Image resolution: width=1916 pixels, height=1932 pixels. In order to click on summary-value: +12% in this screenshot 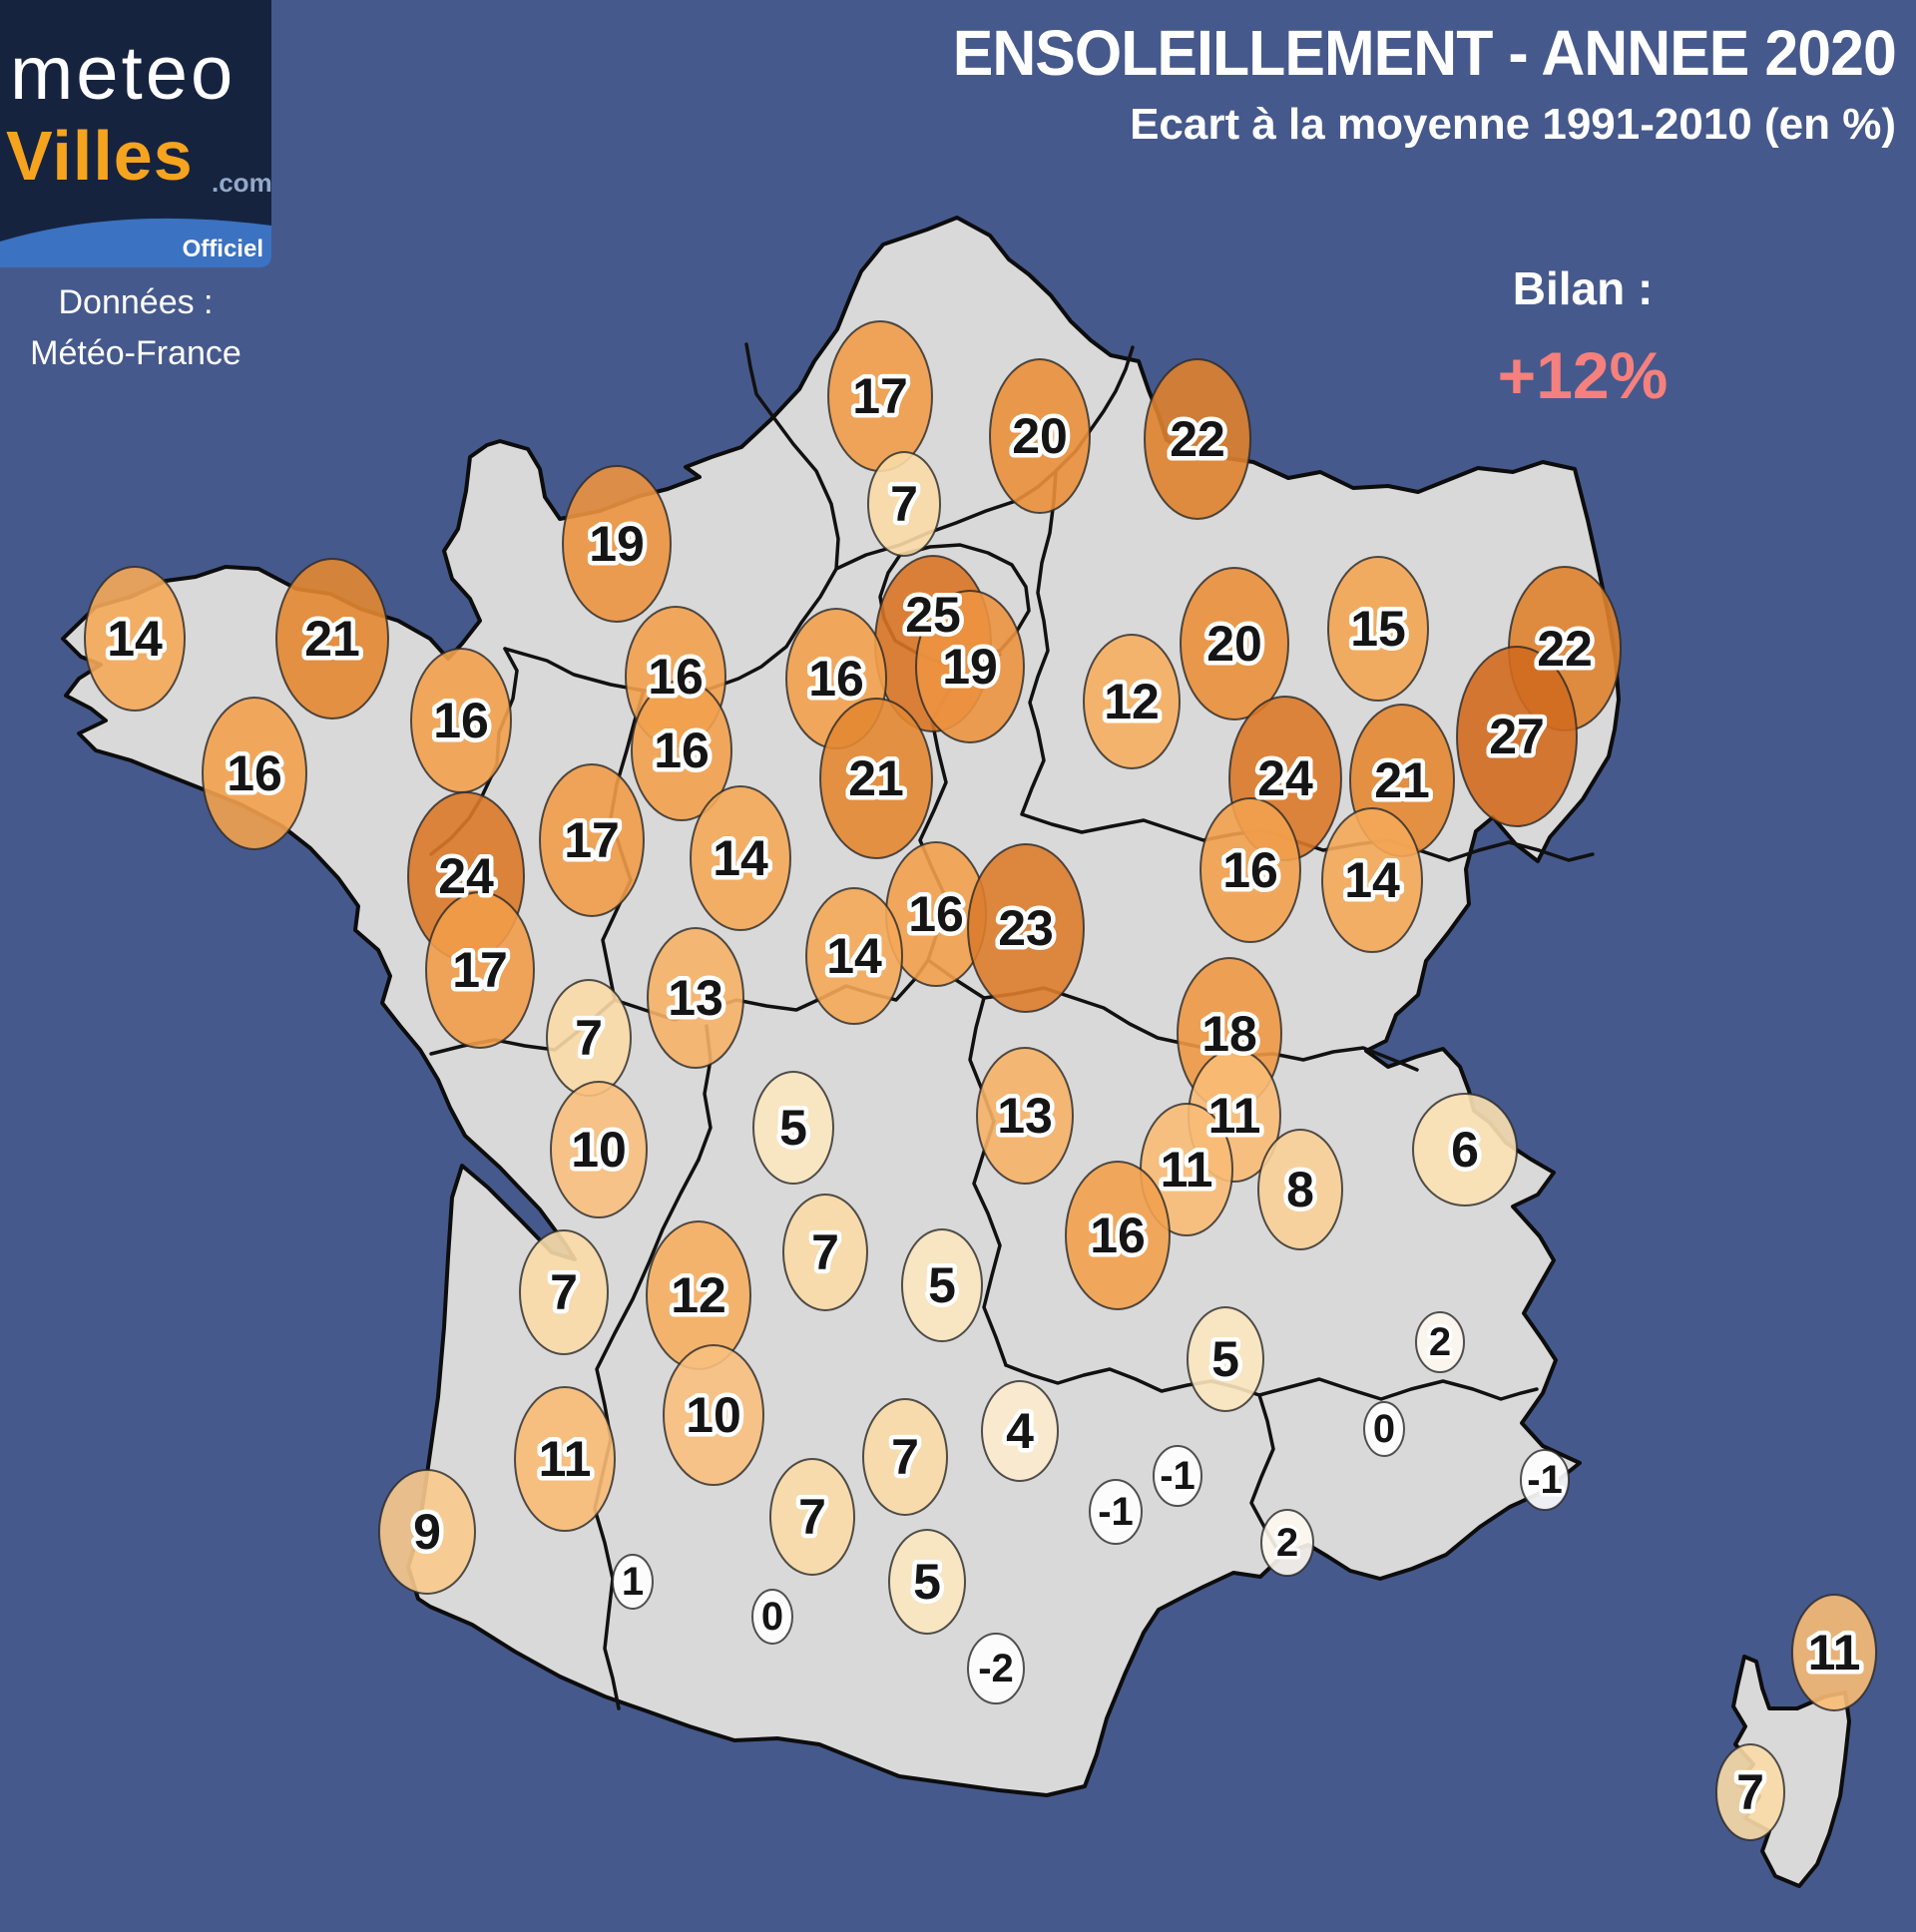, I will do `click(1583, 375)`.